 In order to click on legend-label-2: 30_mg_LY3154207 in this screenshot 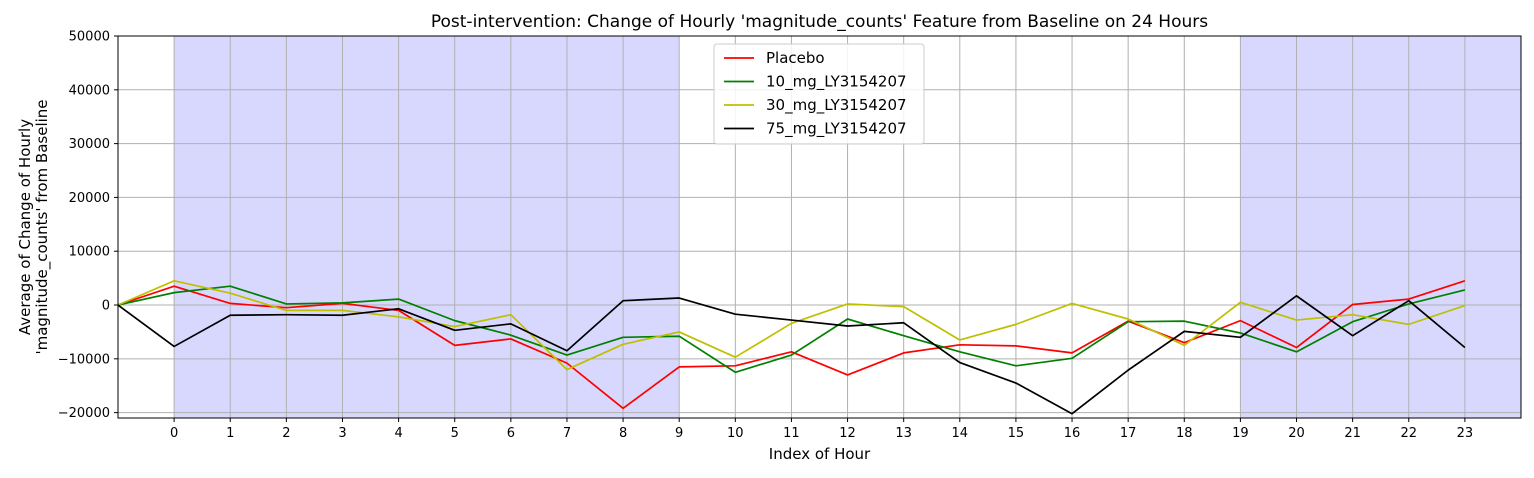, I will do `click(836, 105)`.